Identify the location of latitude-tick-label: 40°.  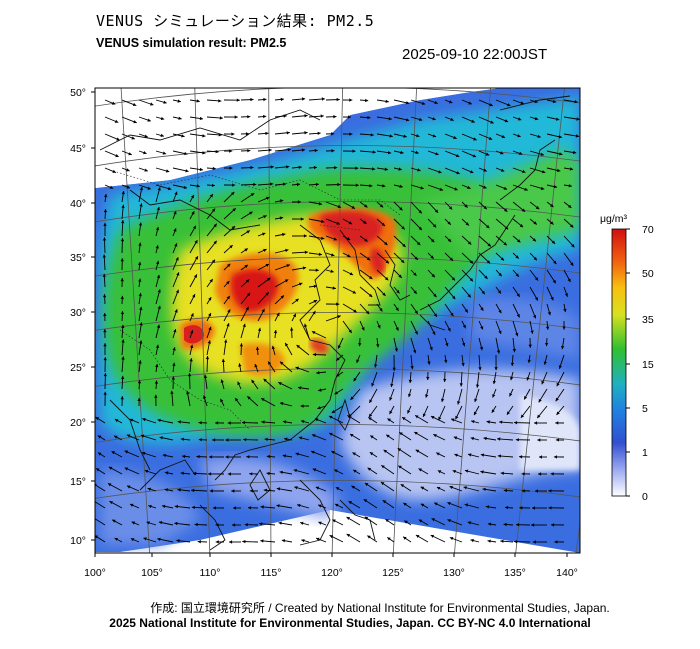
(78, 204).